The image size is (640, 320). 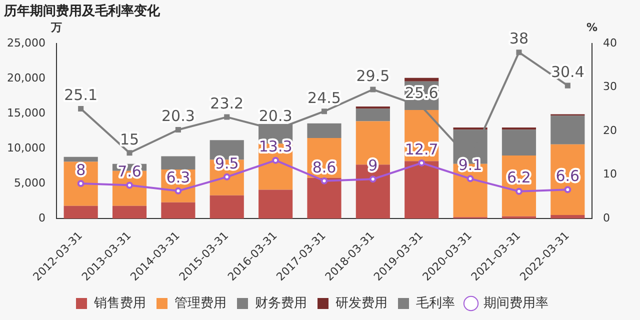 What do you see at coordinates (610, 43) in the screenshot?
I see `y2-tick-label: 40` at bounding box center [610, 43].